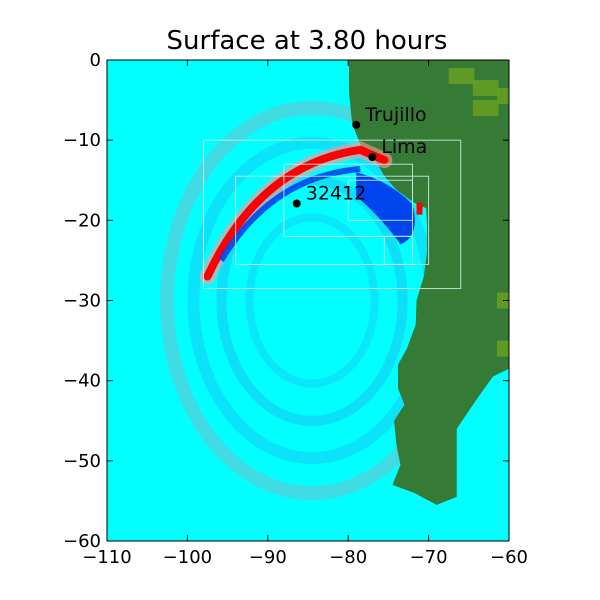  What do you see at coordinates (82, 140) in the screenshot?
I see `y-tick-label: −10` at bounding box center [82, 140].